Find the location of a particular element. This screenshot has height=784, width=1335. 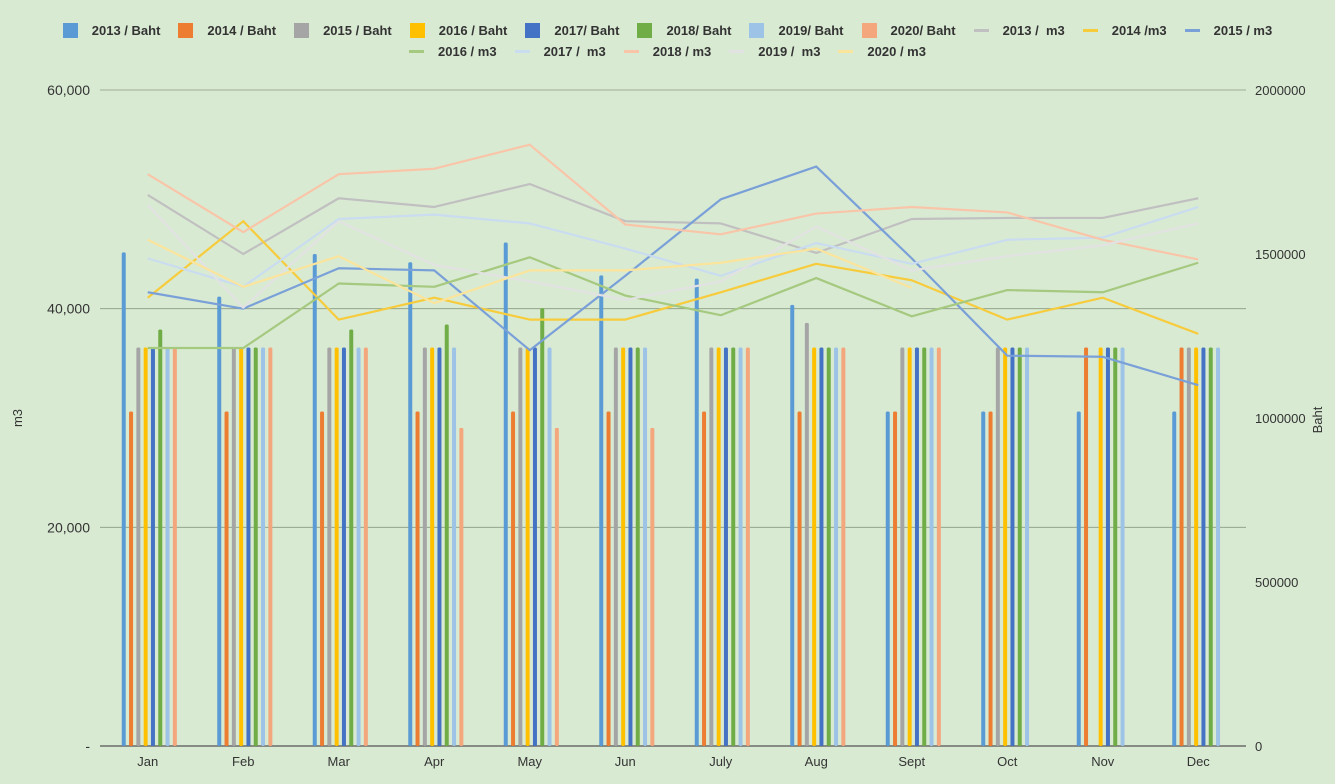

legend-item: 2013 / m3 is located at coordinates (1019, 30).